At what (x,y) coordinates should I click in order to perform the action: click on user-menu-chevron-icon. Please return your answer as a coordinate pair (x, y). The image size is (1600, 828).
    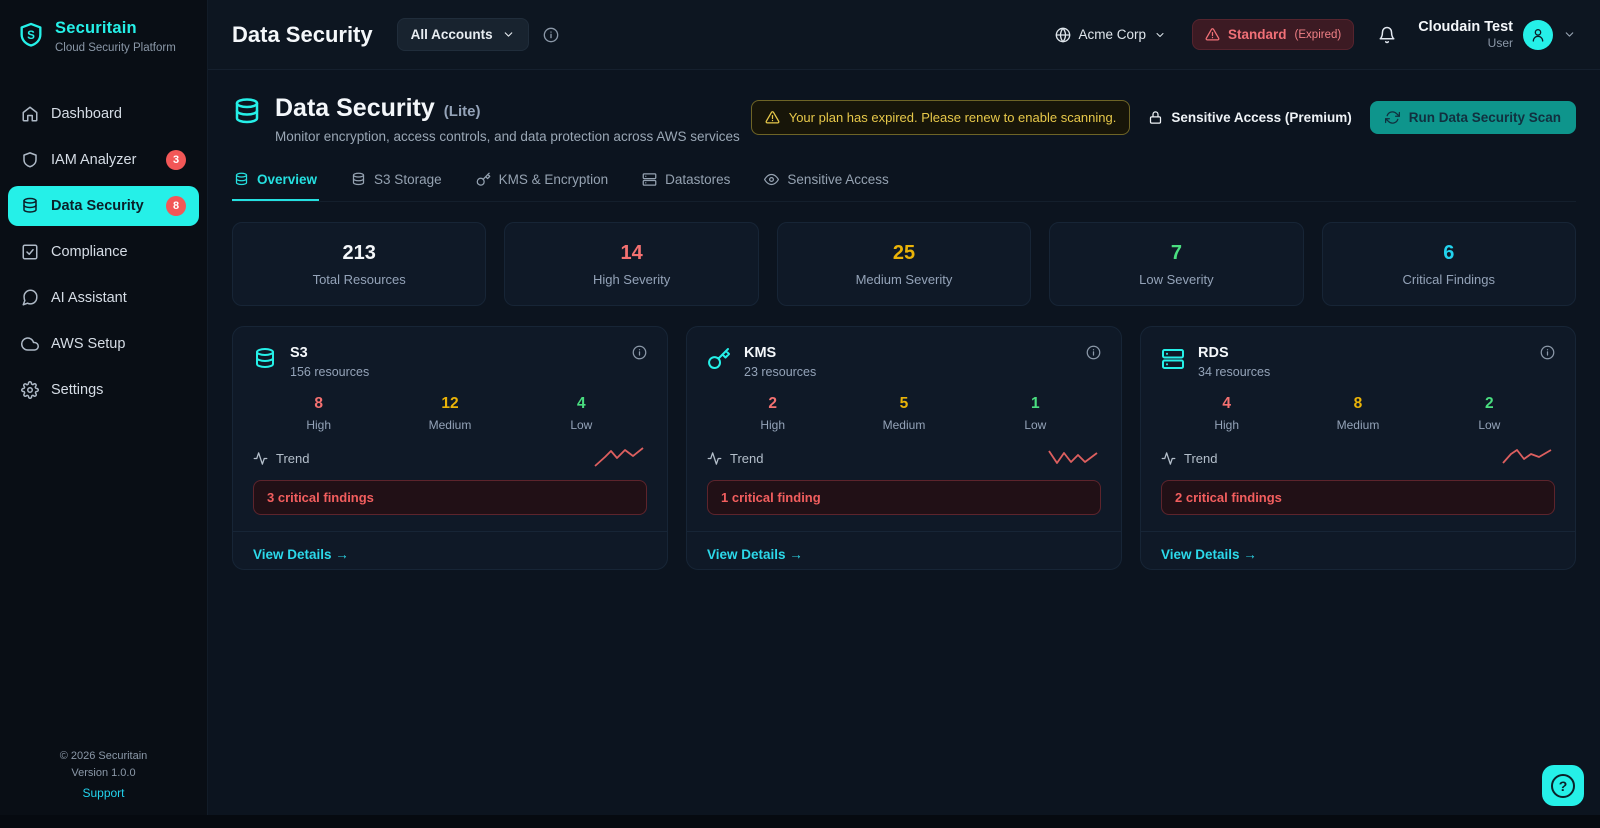
    Looking at the image, I should click on (1569, 34).